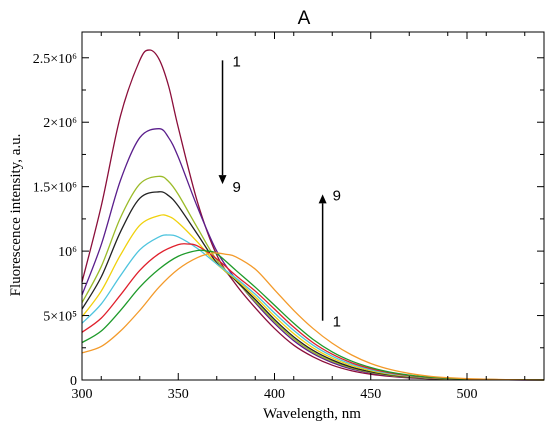 The width and height of the screenshot is (550, 429). What do you see at coordinates (237, 187) in the screenshot?
I see `arrow-end-label-1: 9` at bounding box center [237, 187].